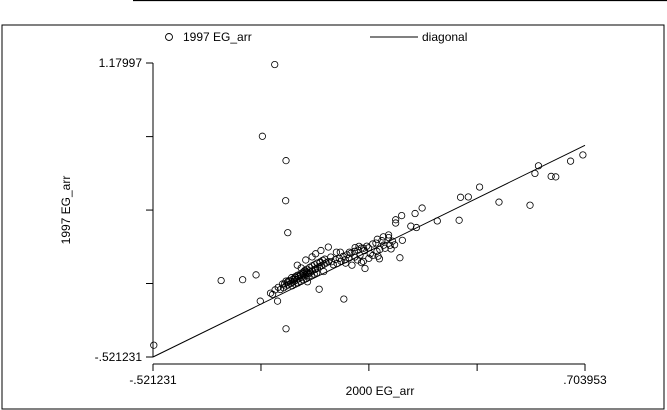  What do you see at coordinates (121, 63) in the screenshot?
I see `y-tick-label: 1.17997` at bounding box center [121, 63].